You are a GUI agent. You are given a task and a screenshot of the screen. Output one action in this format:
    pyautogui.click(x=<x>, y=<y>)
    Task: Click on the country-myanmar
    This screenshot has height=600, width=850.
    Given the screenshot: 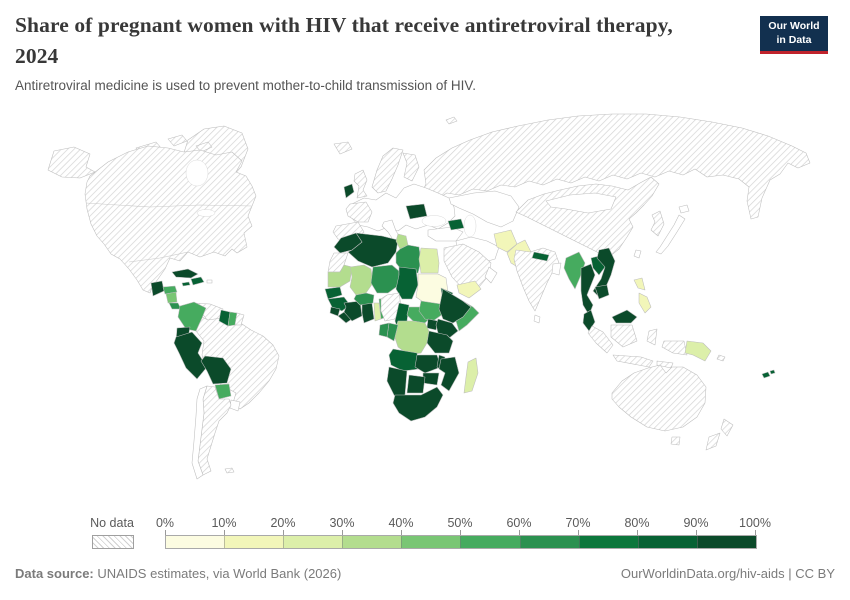 What is the action you would take?
    pyautogui.click(x=574, y=270)
    